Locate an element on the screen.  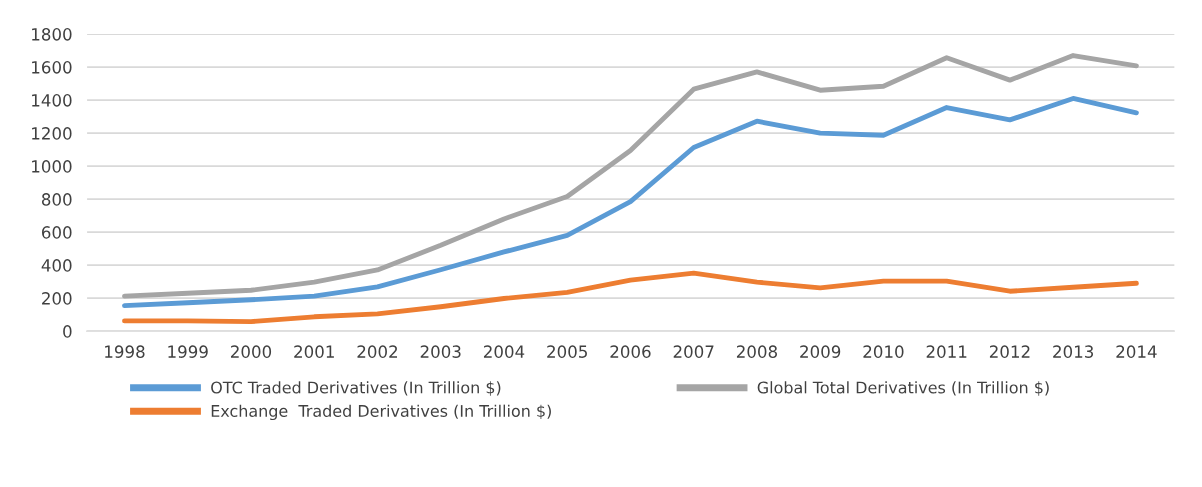
x-tick-label: 2001 is located at coordinates (314, 351).